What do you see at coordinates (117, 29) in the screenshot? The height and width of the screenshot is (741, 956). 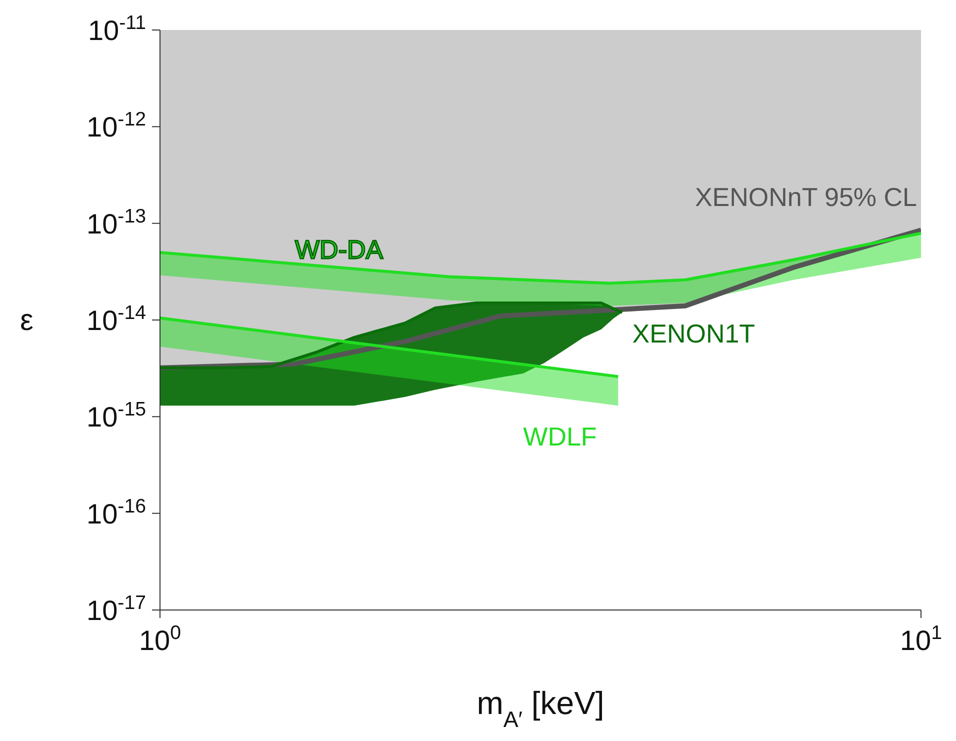 I see `y-tick-label: 10$^{-11}$` at bounding box center [117, 29].